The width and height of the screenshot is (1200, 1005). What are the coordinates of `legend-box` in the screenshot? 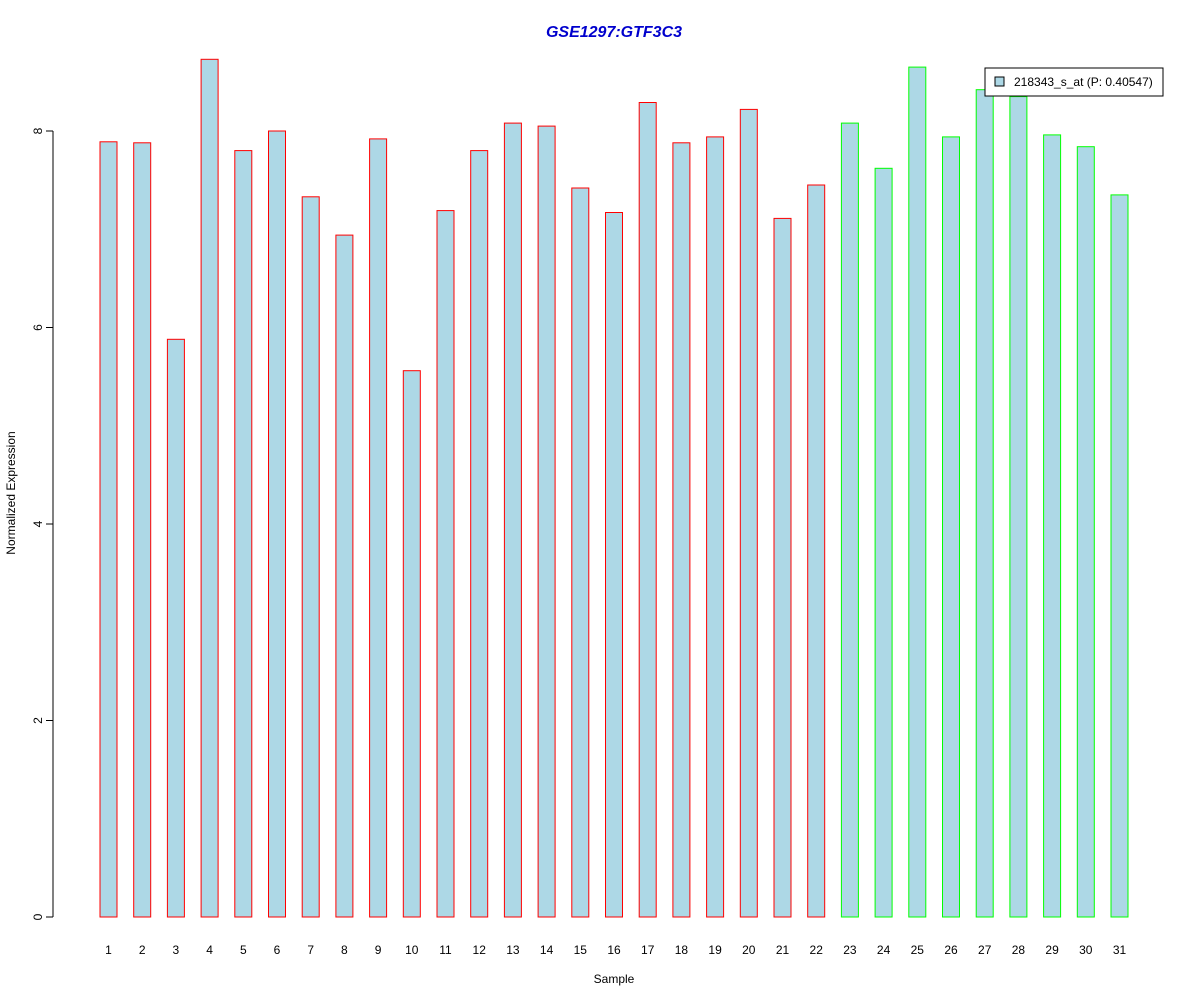 It's located at (1074, 82).